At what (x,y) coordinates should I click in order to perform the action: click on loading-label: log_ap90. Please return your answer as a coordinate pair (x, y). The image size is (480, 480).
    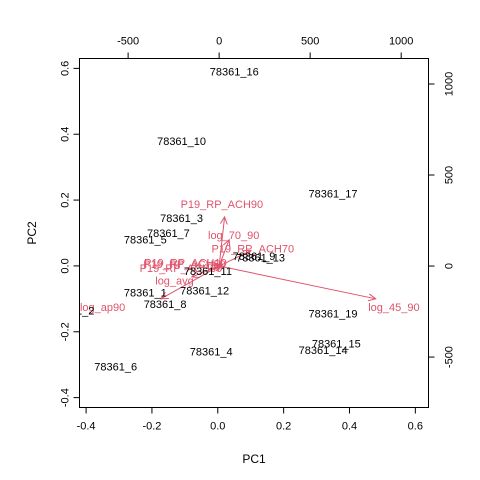
    Looking at the image, I should click on (102, 308).